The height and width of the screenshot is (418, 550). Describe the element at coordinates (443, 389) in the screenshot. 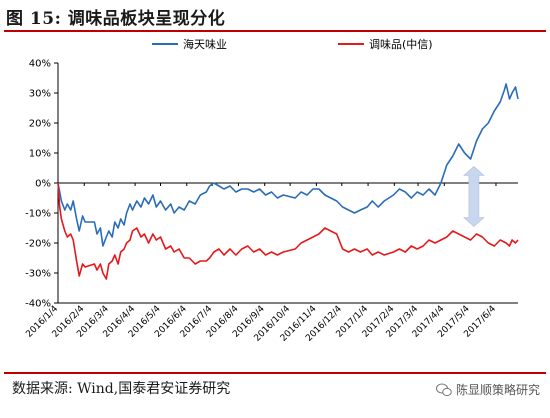

I see `wechat-icon` at that location.